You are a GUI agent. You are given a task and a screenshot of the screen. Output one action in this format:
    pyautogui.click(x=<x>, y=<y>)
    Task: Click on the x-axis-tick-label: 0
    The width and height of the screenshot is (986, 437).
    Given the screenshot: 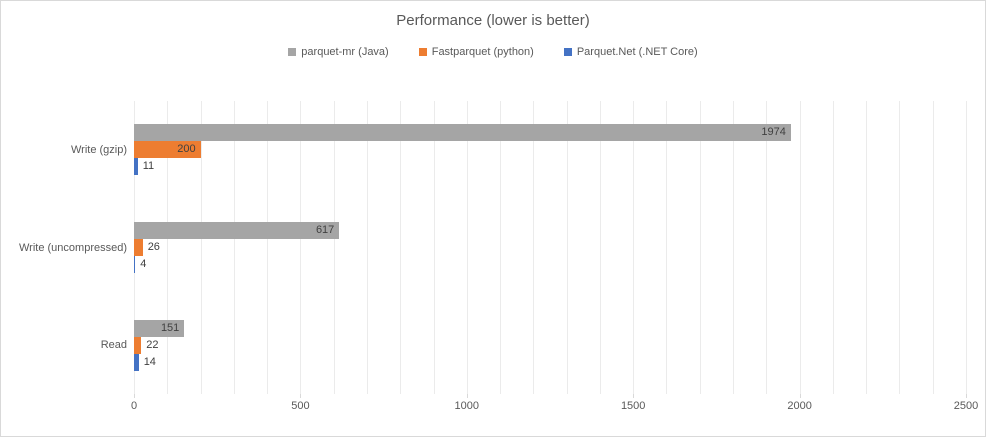 What is the action you would take?
    pyautogui.click(x=134, y=406)
    